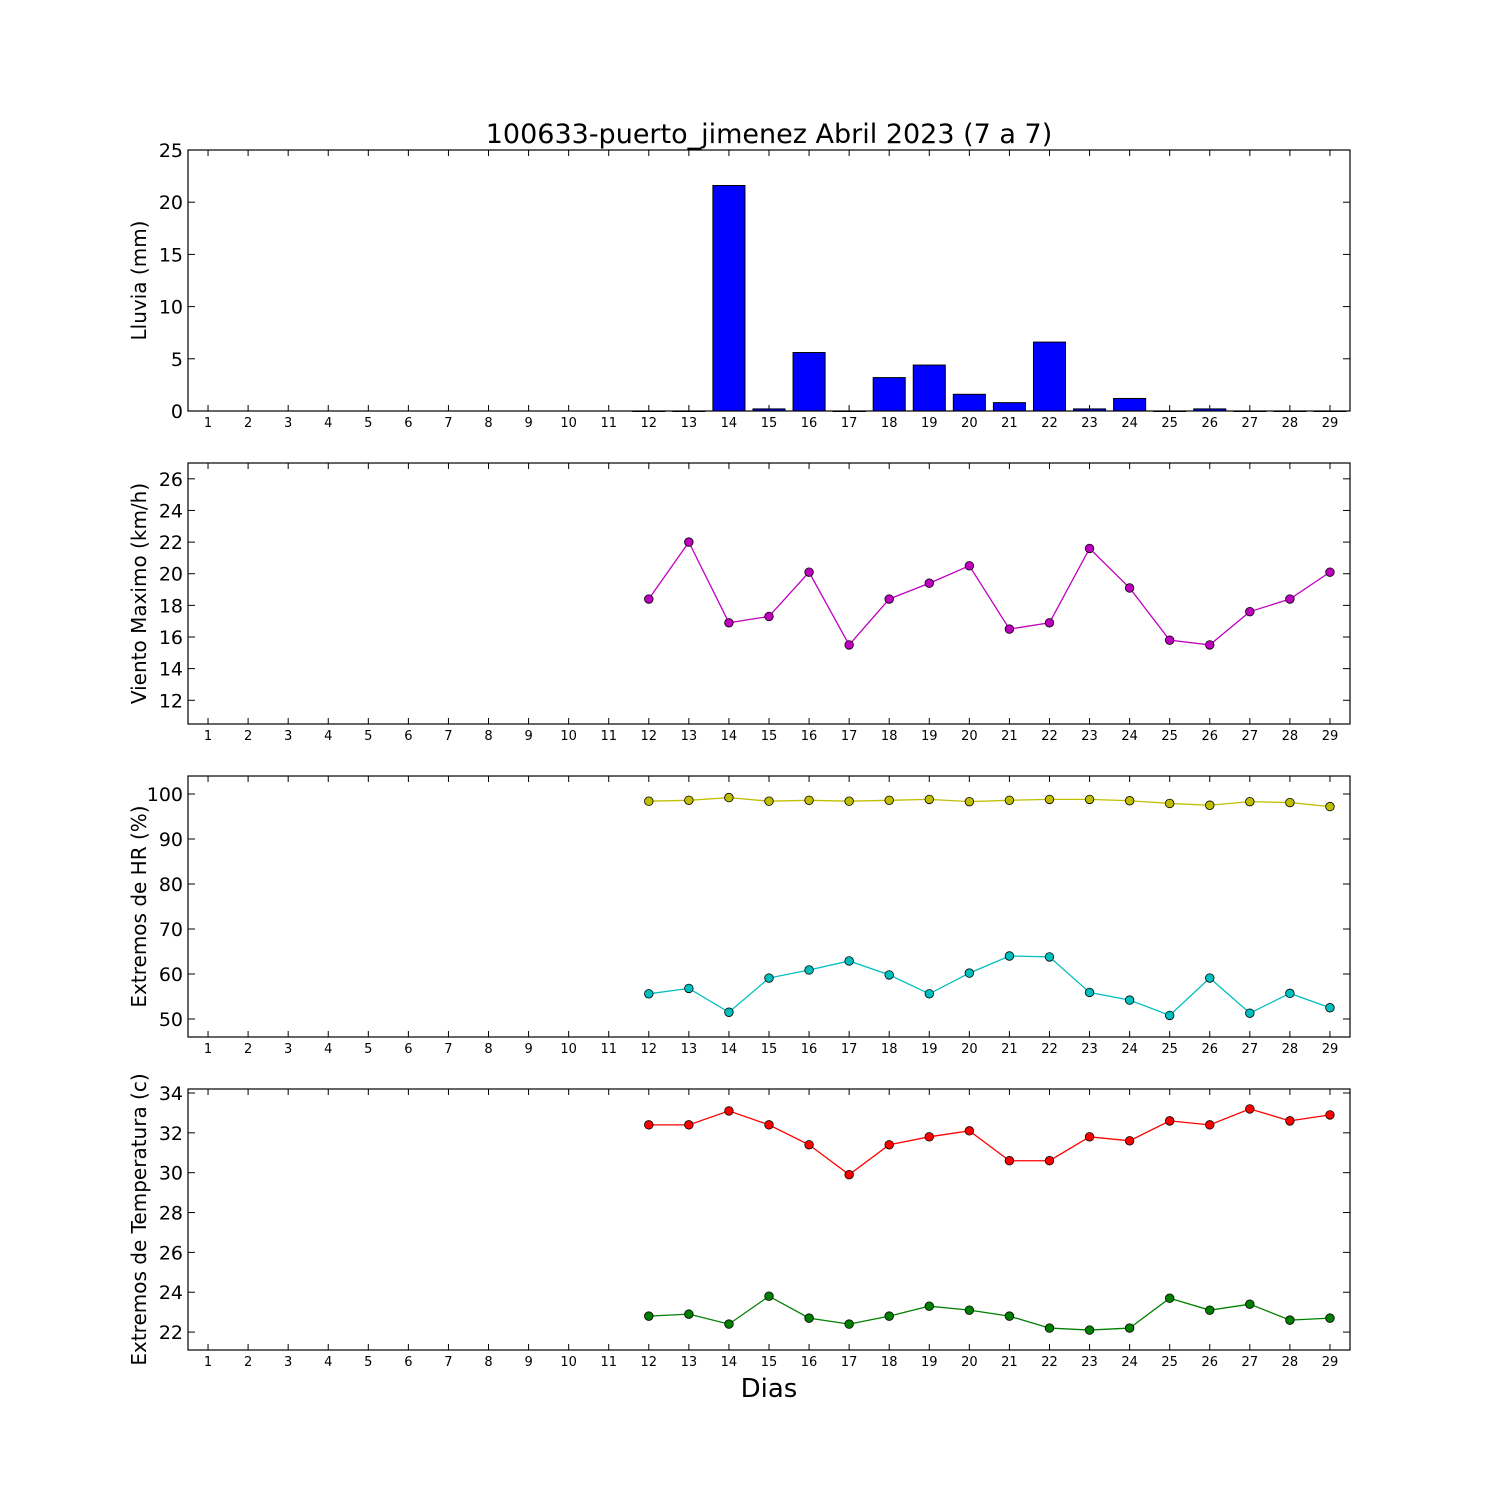 The height and width of the screenshot is (1500, 1500). I want to click on x-tick-label: 3, so click(288, 1362).